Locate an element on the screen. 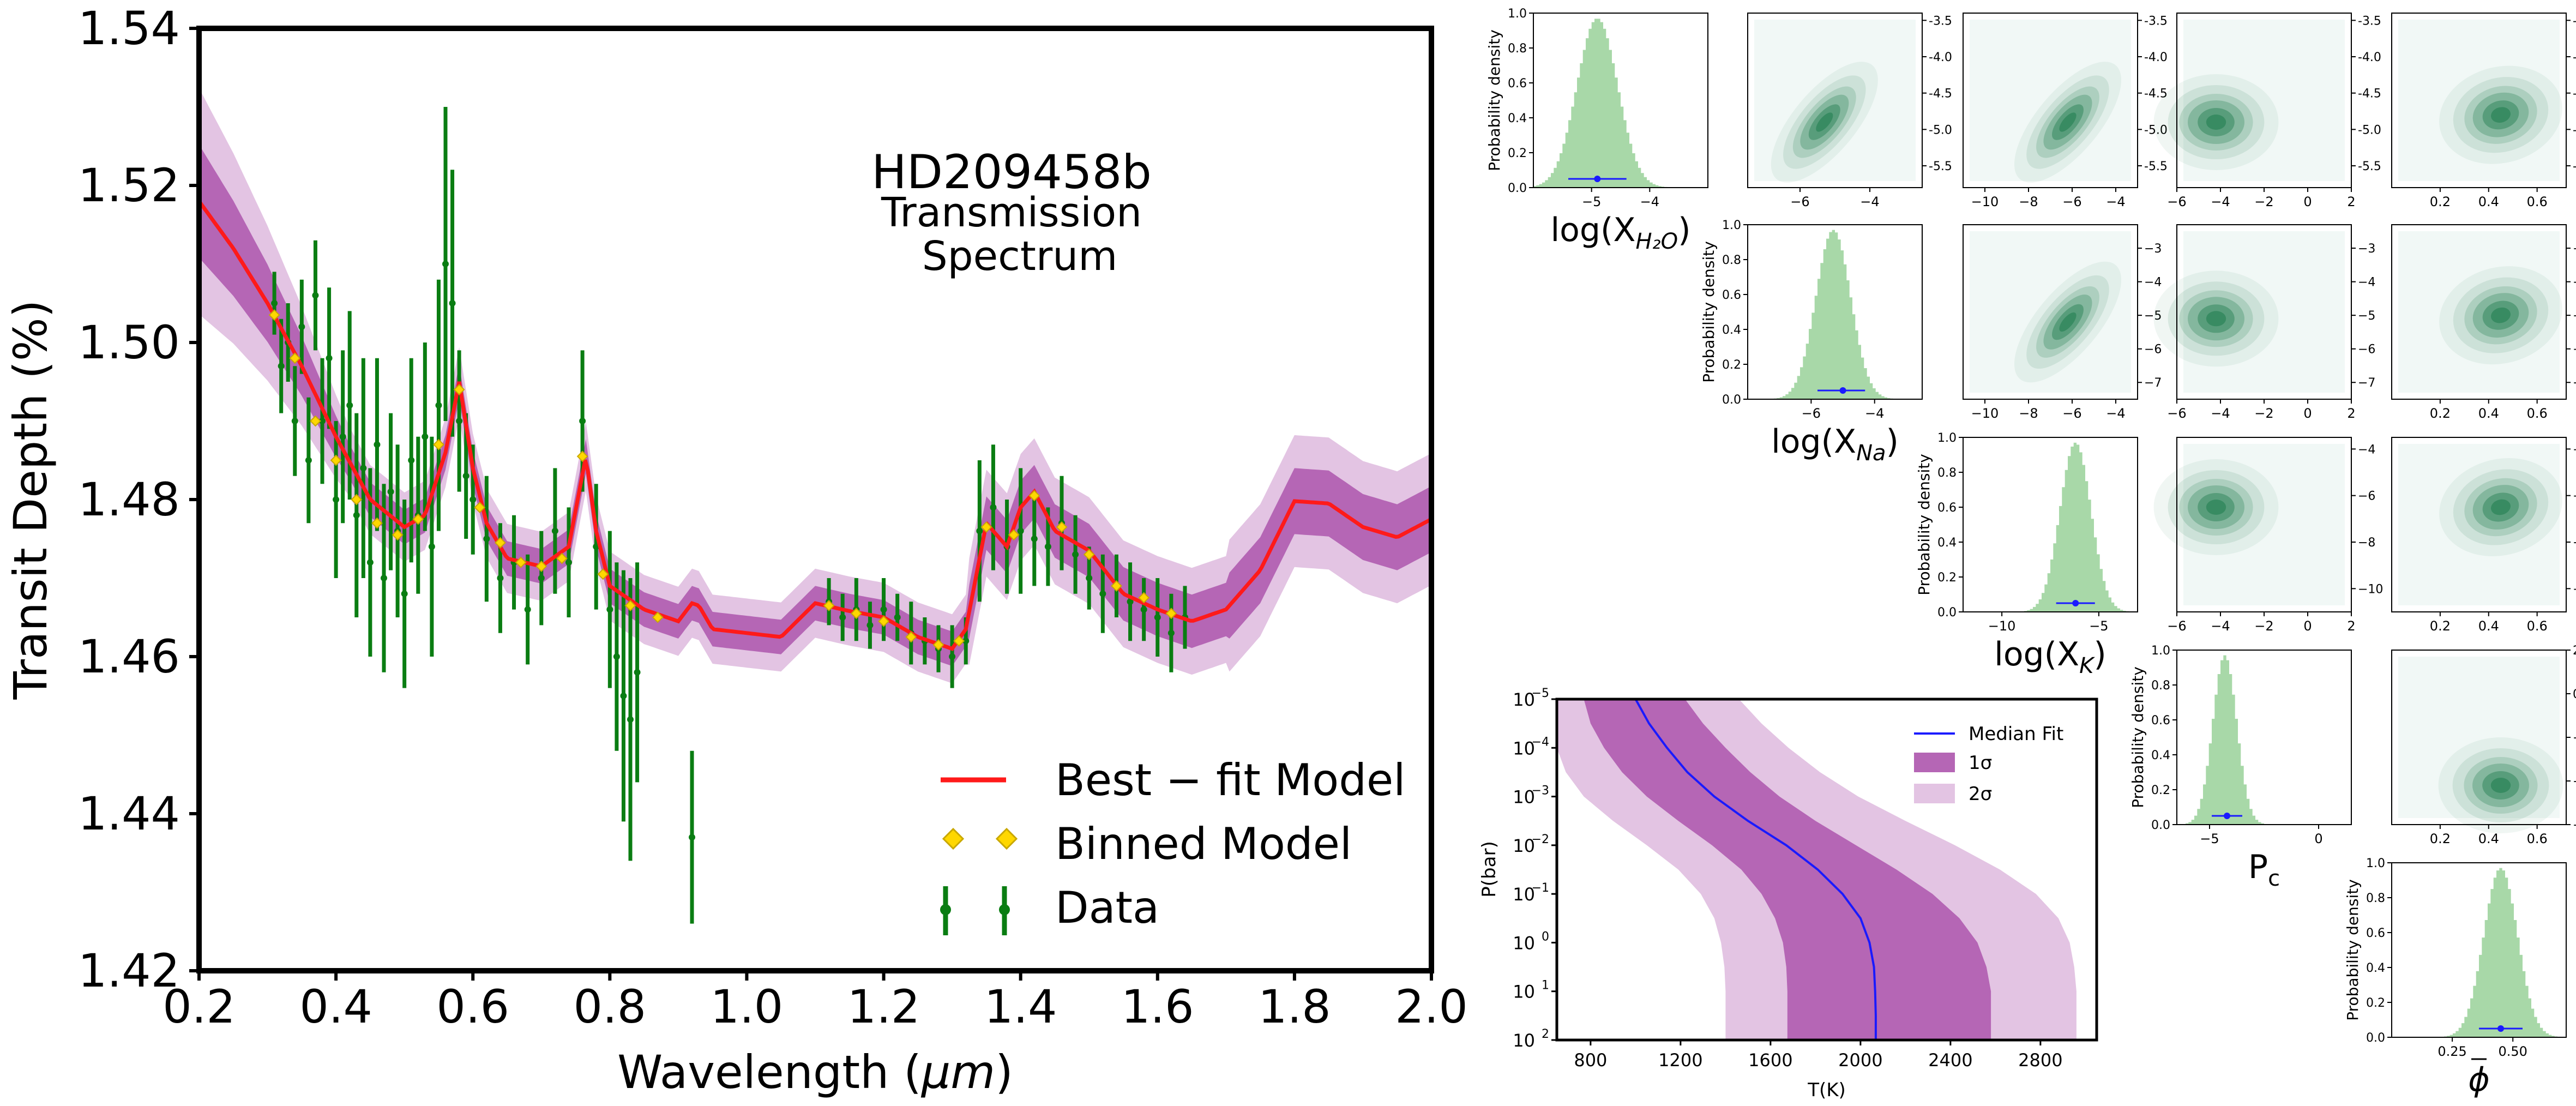 The height and width of the screenshot is (1106, 2576). hist-y-tick-label: 0.2 is located at coordinates (1517, 153).